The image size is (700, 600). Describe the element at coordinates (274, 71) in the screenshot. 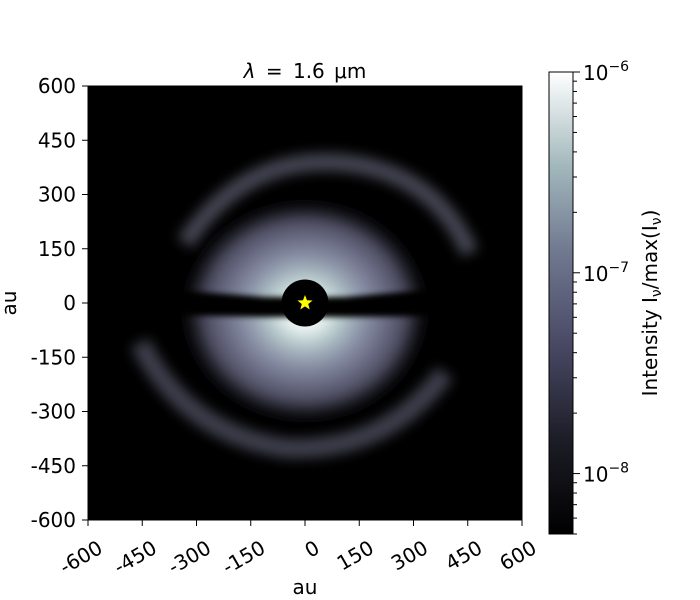

I see `title-equals: =` at that location.